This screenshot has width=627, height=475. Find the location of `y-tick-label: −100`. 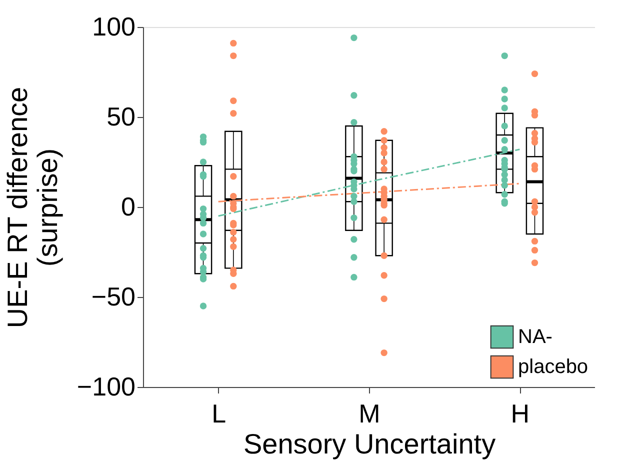

y-tick-label: −100 is located at coordinates (106, 387).